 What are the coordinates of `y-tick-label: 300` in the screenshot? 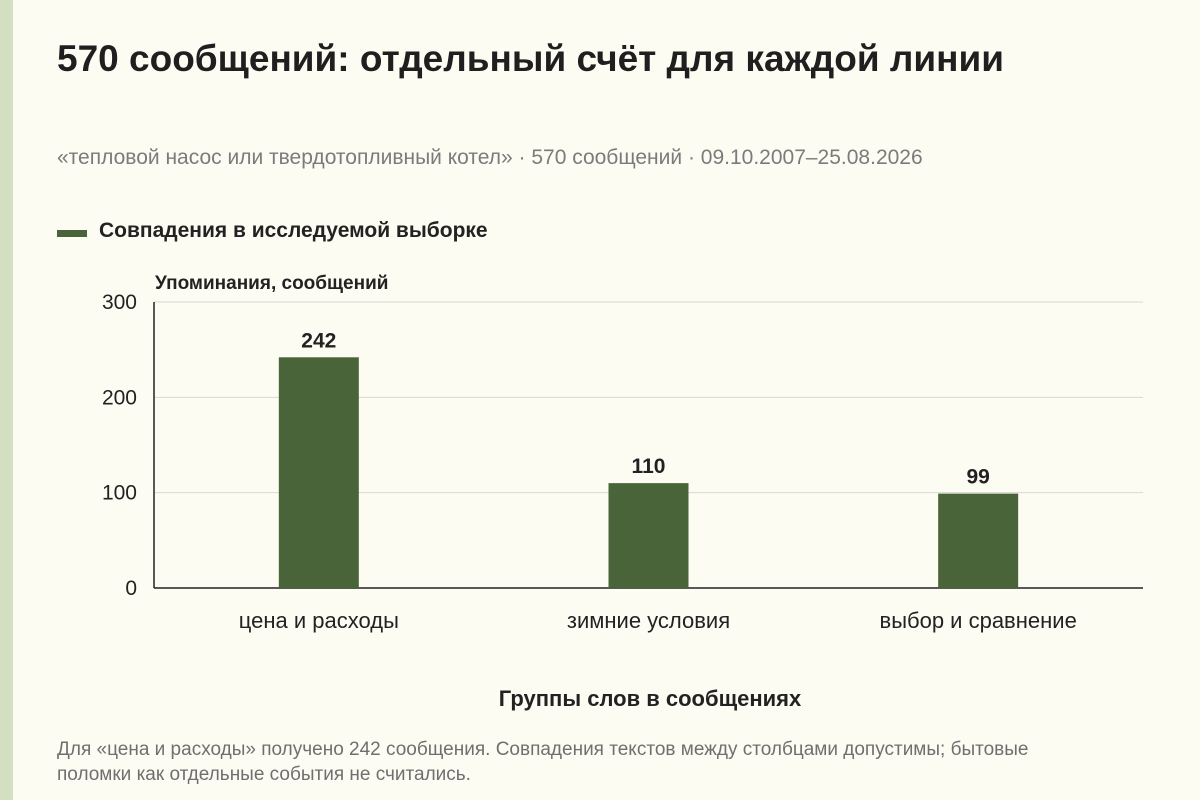 It's located at (119, 302).